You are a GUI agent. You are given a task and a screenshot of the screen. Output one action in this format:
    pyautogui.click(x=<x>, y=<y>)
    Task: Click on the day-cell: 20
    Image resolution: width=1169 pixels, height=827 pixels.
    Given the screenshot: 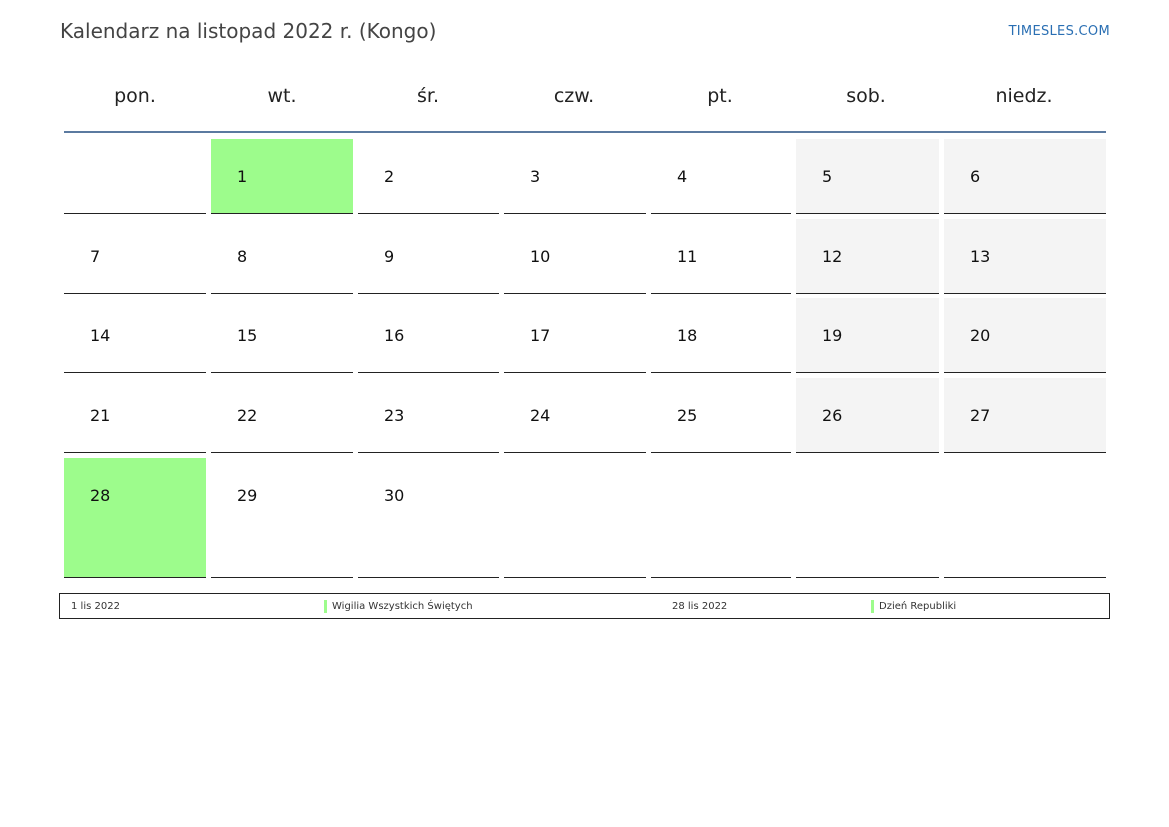 What is the action you would take?
    pyautogui.click(x=1025, y=335)
    